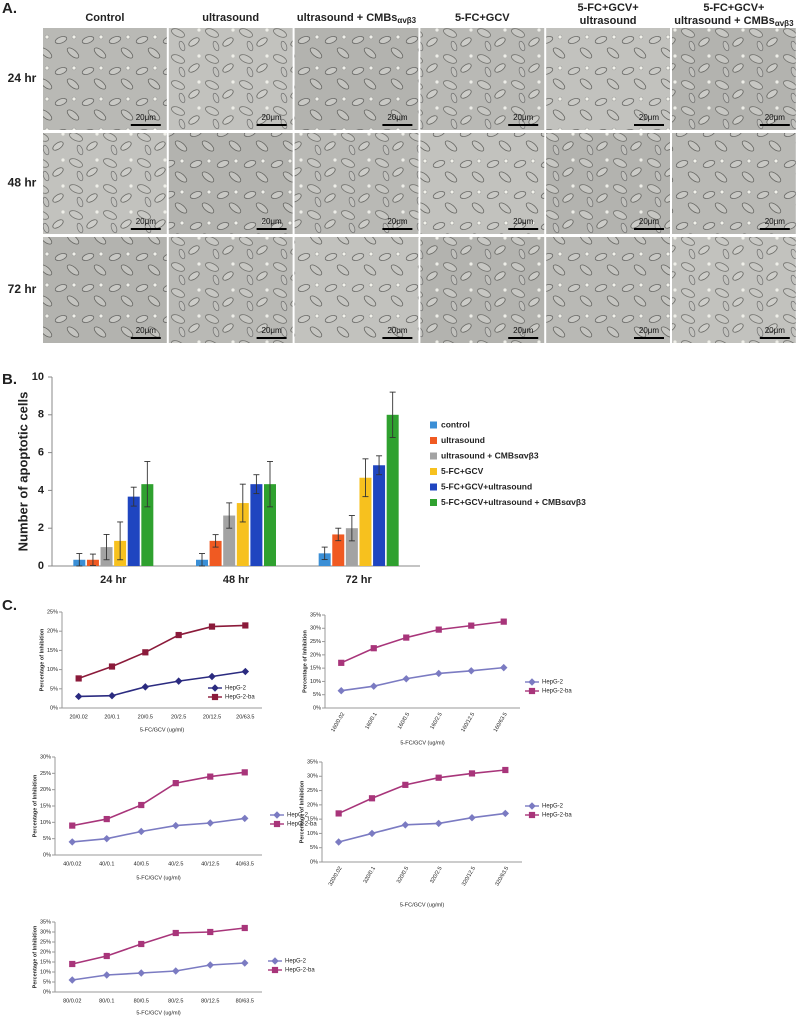  Describe the element at coordinates (22, 289) in the screenshot. I see `row-label: 72 hr` at that location.